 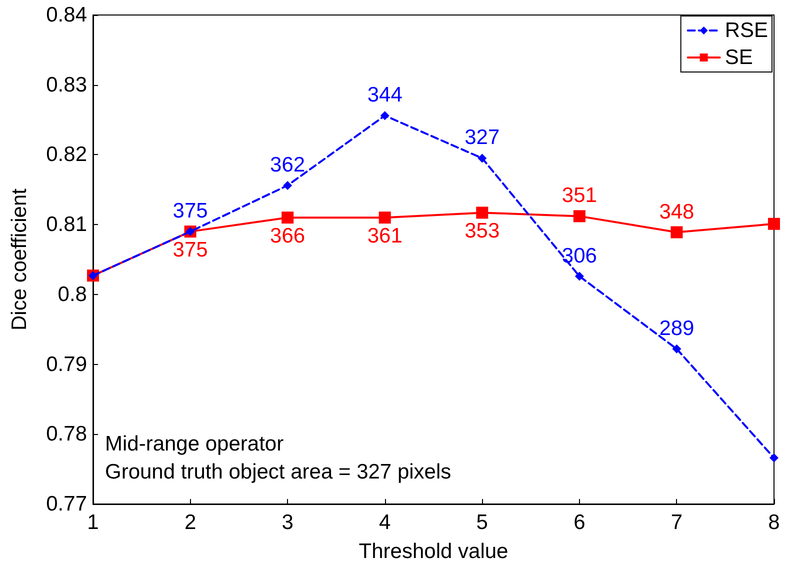 What do you see at coordinates (190, 522) in the screenshot?
I see `x-tick-label: 2` at bounding box center [190, 522].